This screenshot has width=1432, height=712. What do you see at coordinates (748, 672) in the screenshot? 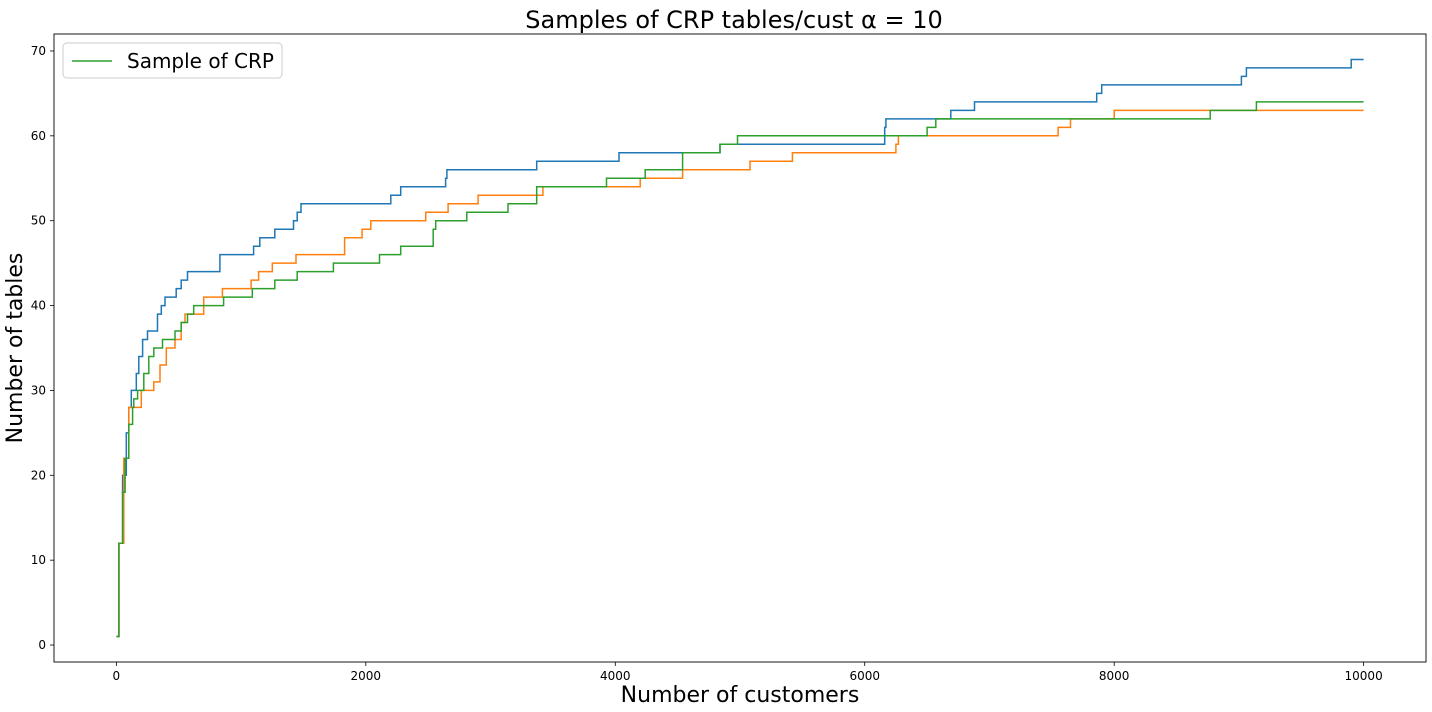
I see `x-axis-ticks: 0 2000 4000 6000 8000 10000` at bounding box center [748, 672].